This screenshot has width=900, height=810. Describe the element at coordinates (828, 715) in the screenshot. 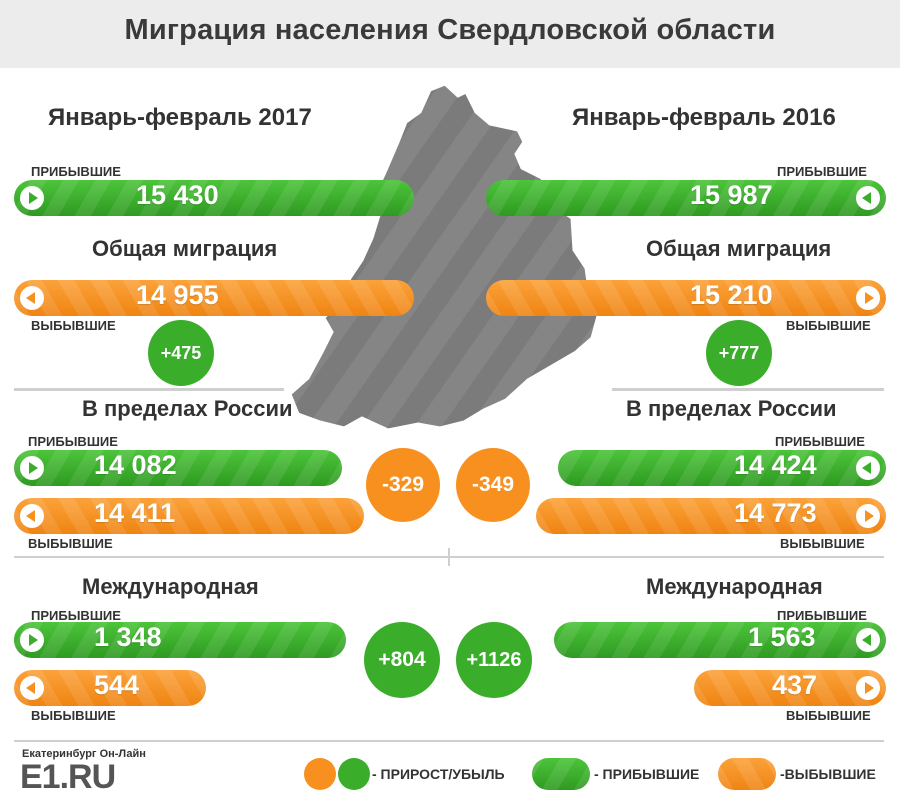

I see `intl-right-departed-label: ВЫБЫВШИЕ` at that location.